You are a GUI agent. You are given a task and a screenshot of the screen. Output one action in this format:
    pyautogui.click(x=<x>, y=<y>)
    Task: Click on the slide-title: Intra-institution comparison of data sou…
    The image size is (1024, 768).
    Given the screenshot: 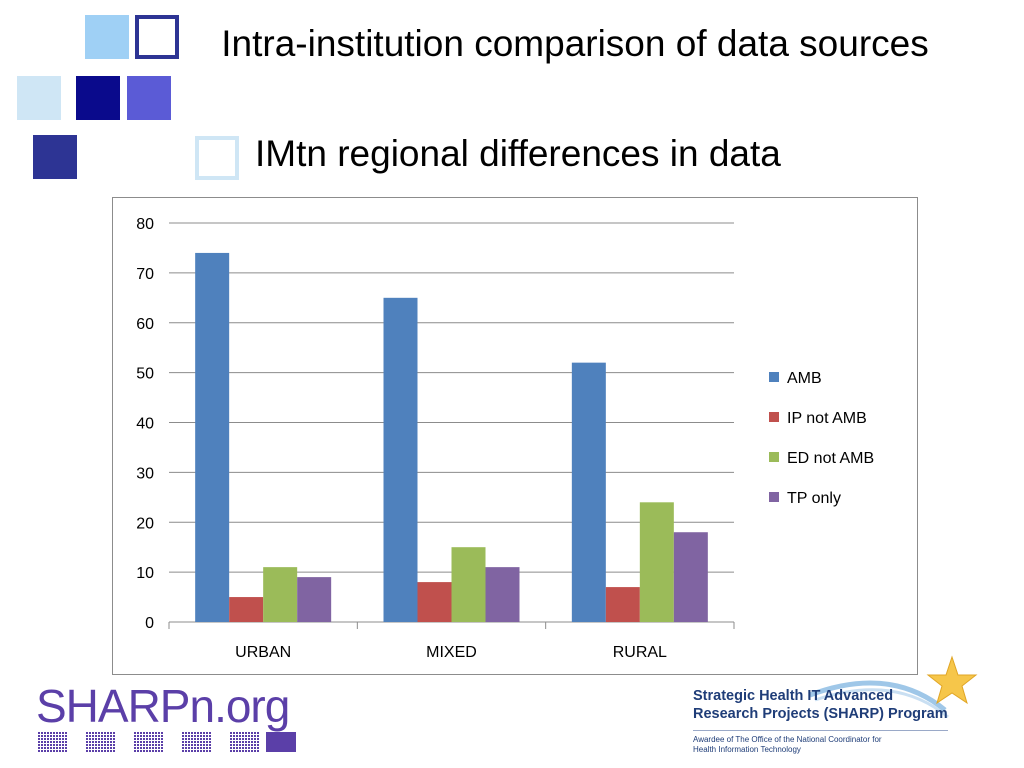 What is the action you would take?
    pyautogui.click(x=575, y=43)
    